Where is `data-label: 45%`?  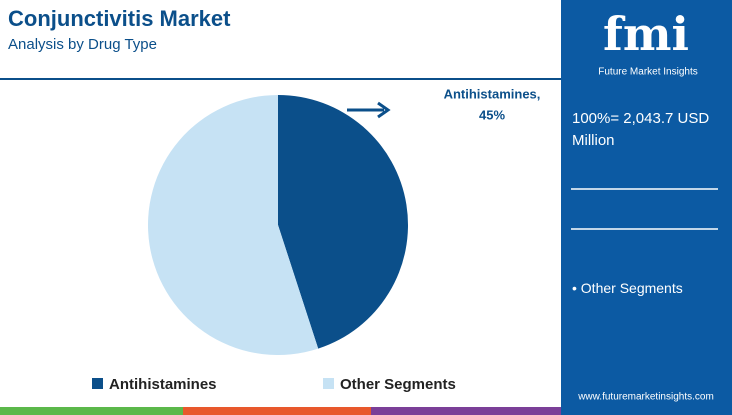 data-label: 45% is located at coordinates (492, 114).